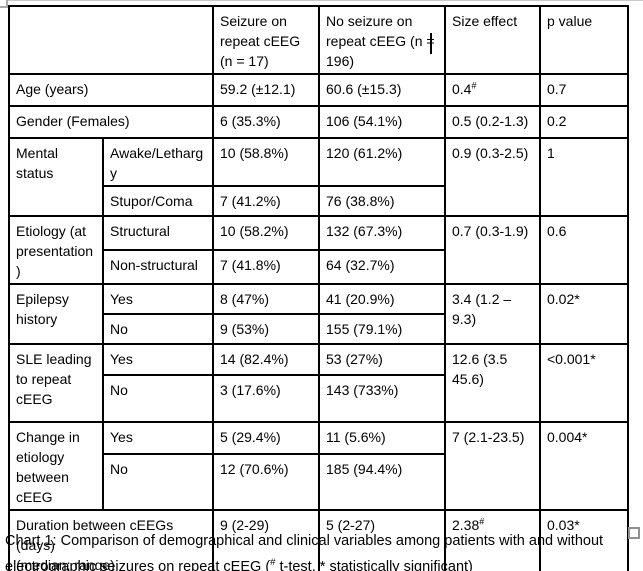 This screenshot has height=571, width=643. Describe the element at coordinates (584, 250) in the screenshot. I see `cell-p-value: 0.6` at that location.